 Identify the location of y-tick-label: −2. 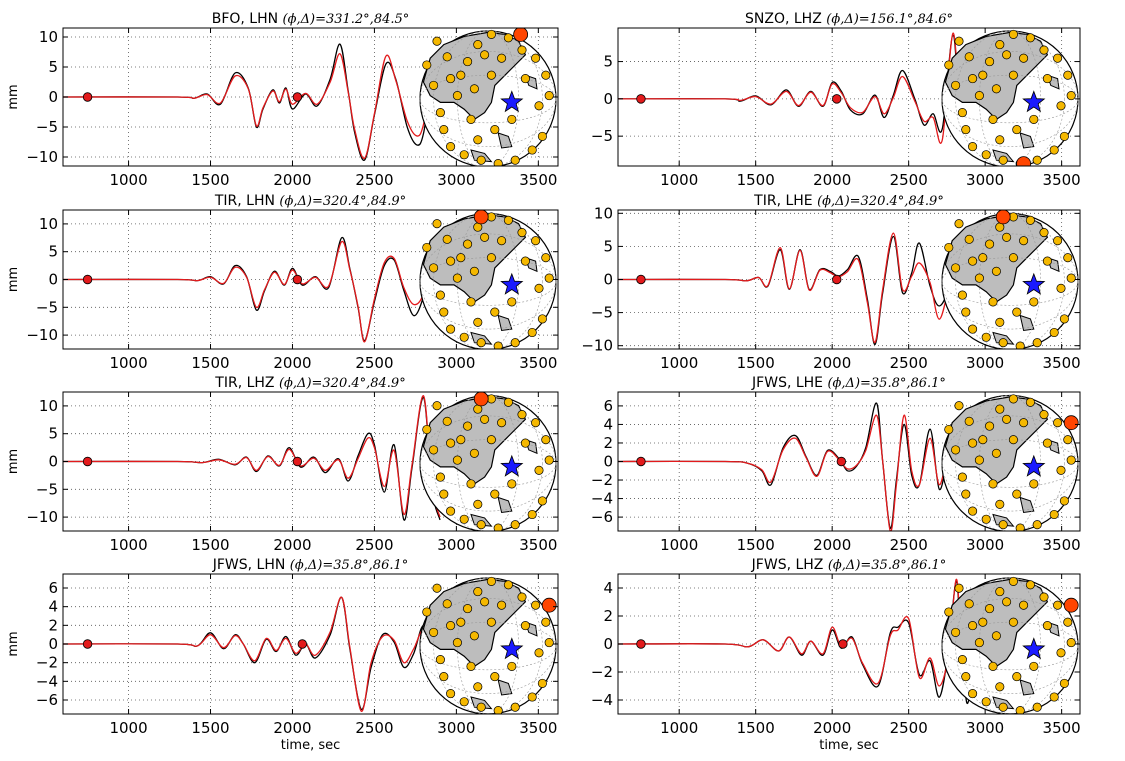
(602, 672).